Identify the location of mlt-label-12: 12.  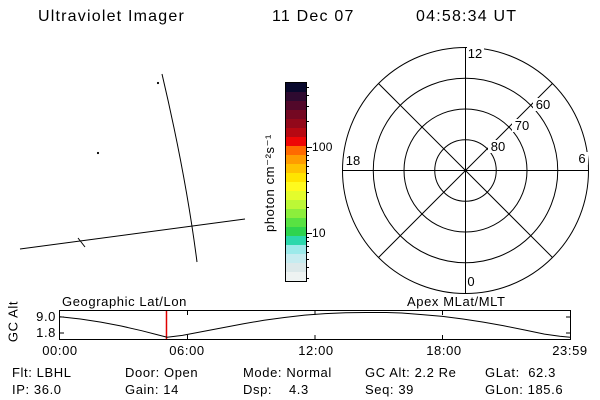
(475, 53).